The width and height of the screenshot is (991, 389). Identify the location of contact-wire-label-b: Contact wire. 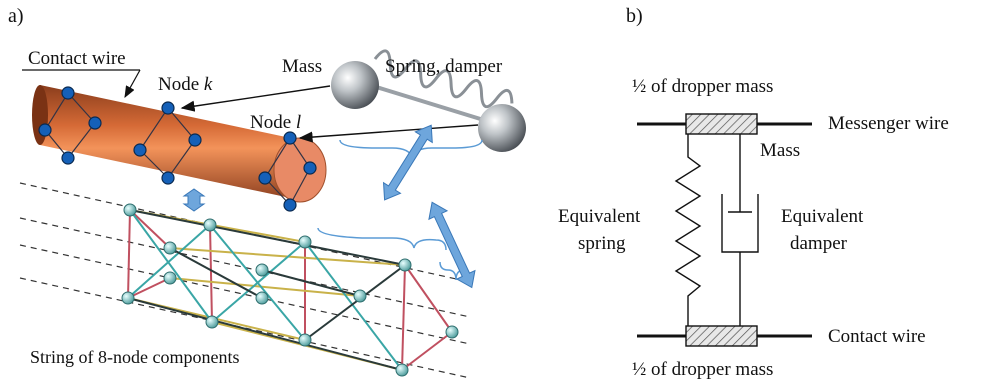
(877, 336).